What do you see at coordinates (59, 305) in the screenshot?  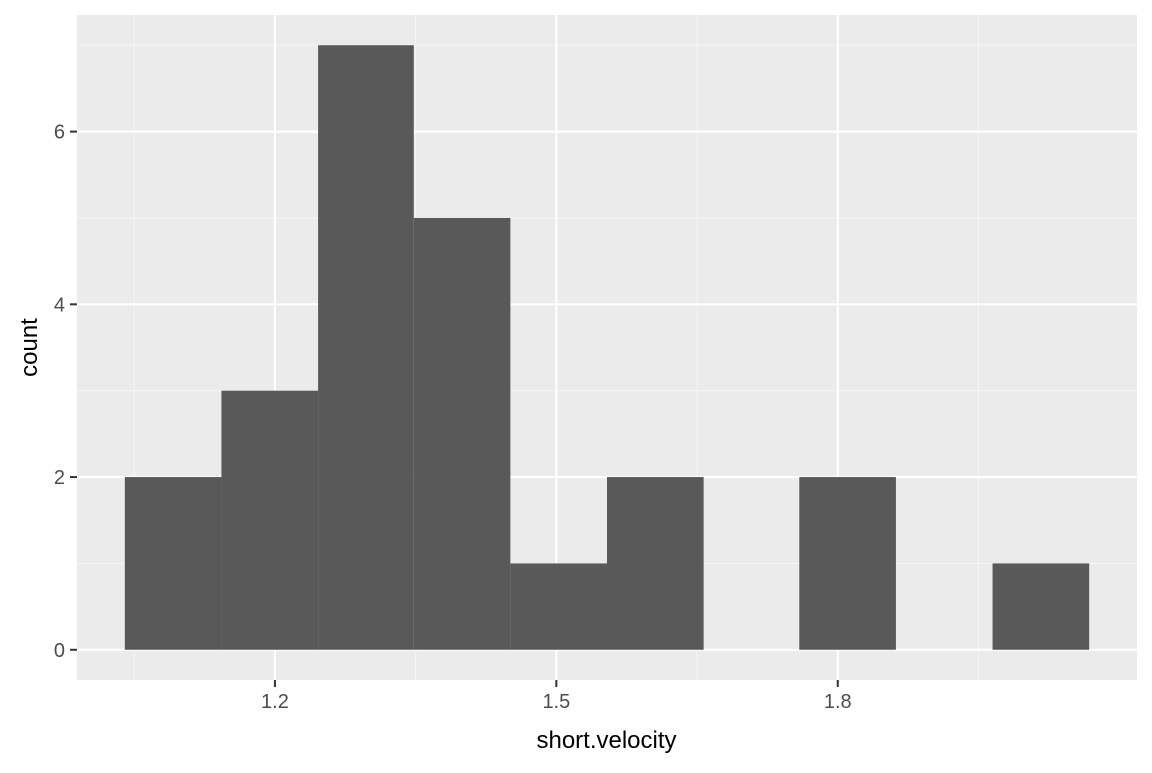 I see `y-tick-label: 4` at bounding box center [59, 305].